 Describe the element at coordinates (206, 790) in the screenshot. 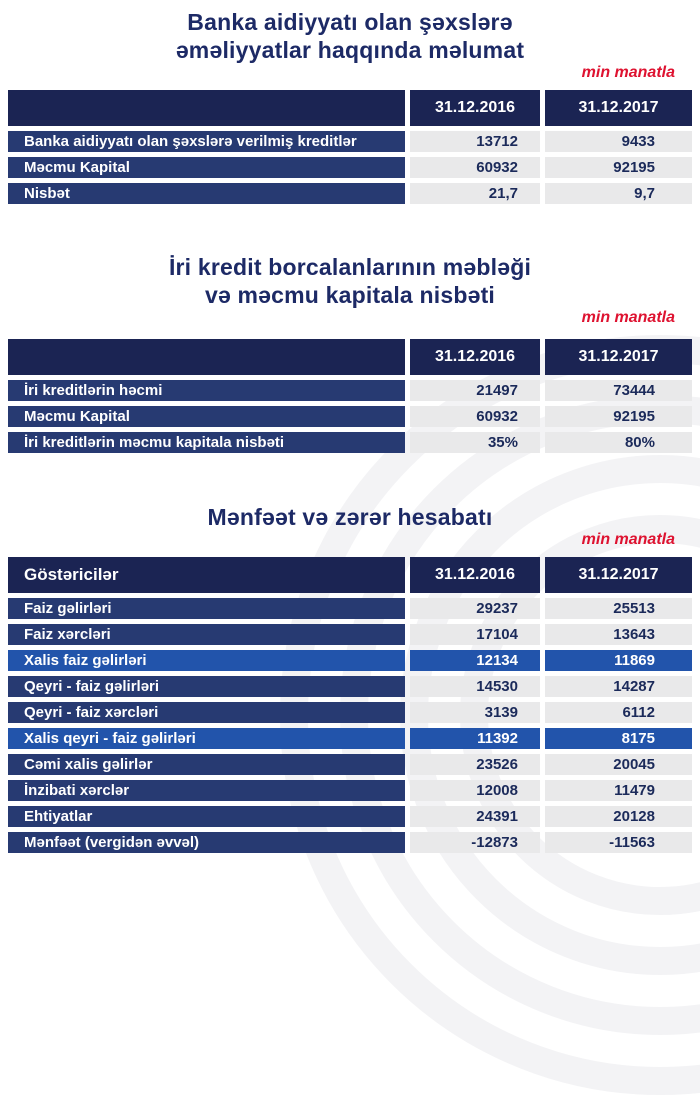

I see `row-label: İnzibati xərclər` at that location.